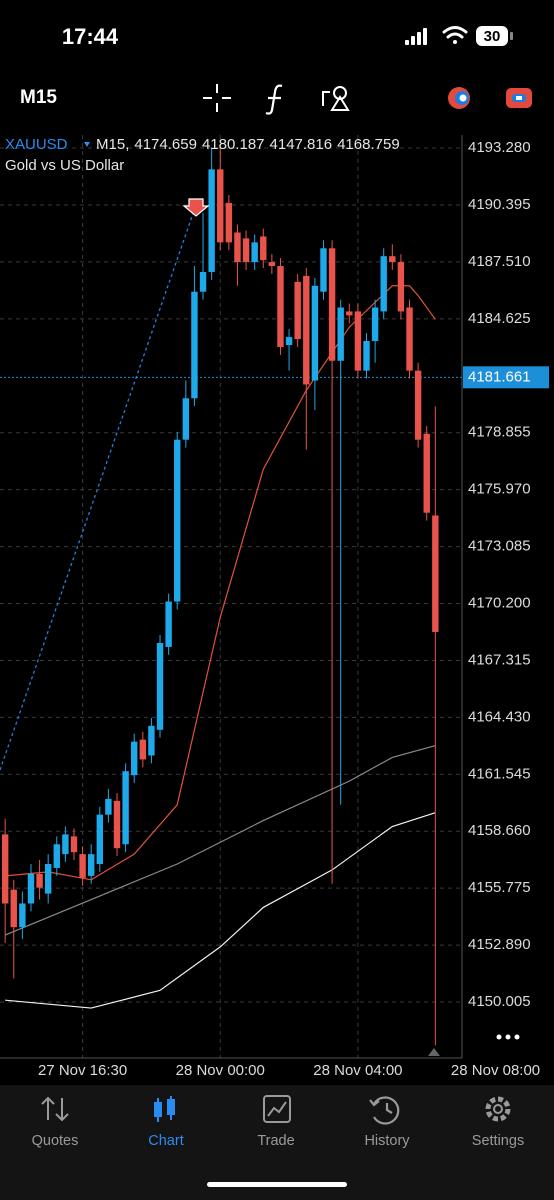 The height and width of the screenshot is (1200, 554). What do you see at coordinates (492, 36) in the screenshot?
I see `battery-level: 30` at bounding box center [492, 36].